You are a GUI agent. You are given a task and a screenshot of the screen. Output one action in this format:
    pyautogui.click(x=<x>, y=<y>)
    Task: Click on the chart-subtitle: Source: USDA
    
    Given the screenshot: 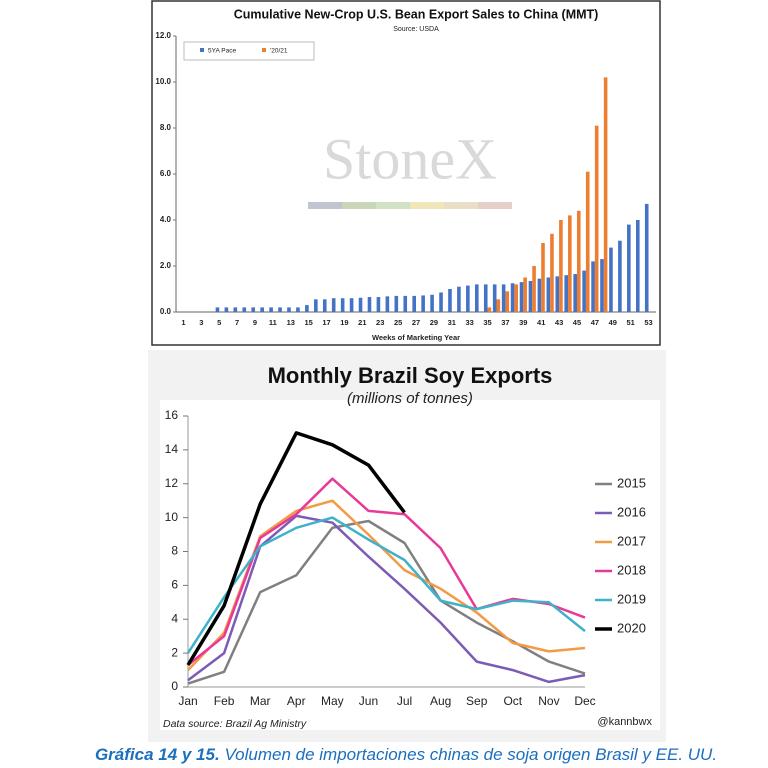 What is the action you would take?
    pyautogui.click(x=416, y=29)
    